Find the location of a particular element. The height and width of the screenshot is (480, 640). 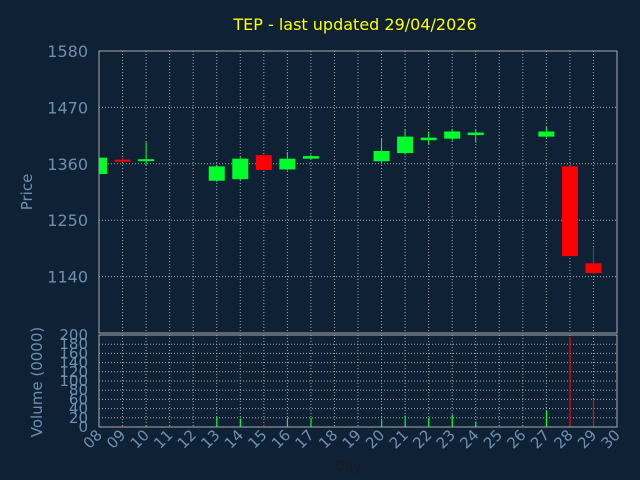

volume-tick-label: 180 is located at coordinates (73, 344).